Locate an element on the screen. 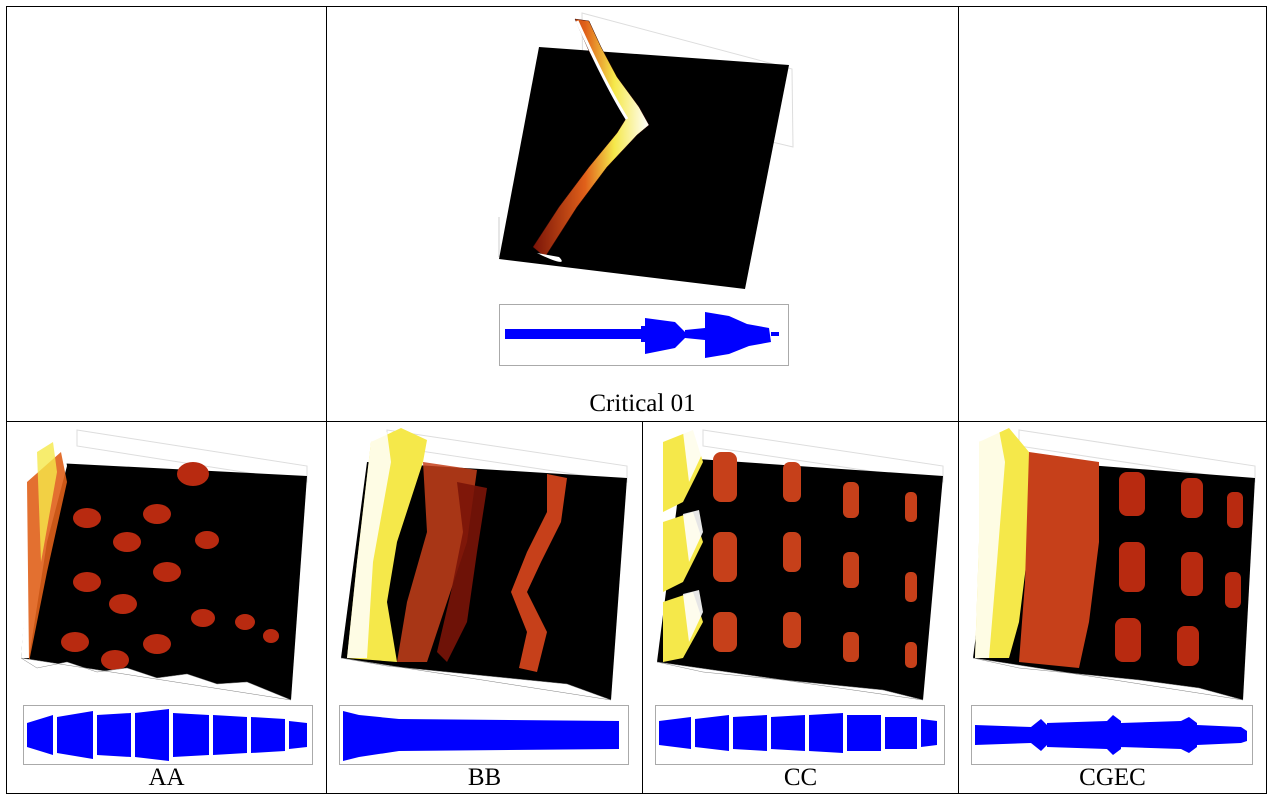  cgec-surface-plot is located at coordinates (1114, 564).